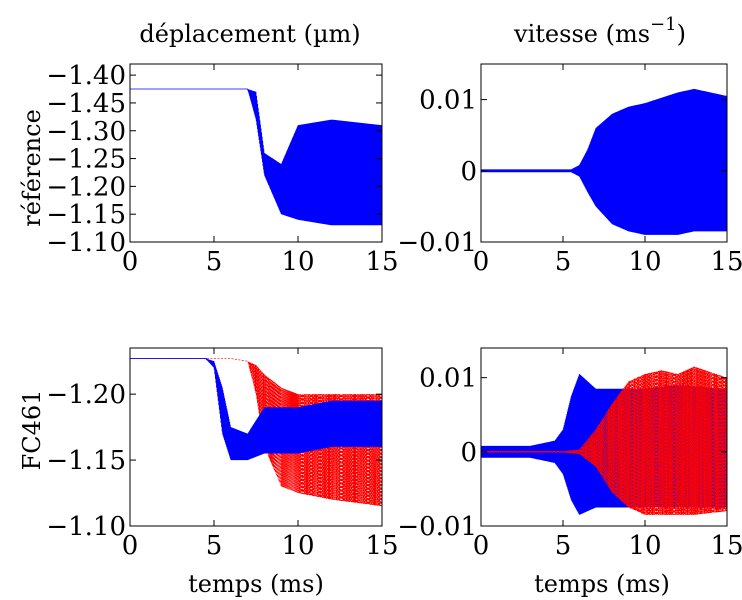  I want to click on x-label-left: temps (ms), so click(256, 584).